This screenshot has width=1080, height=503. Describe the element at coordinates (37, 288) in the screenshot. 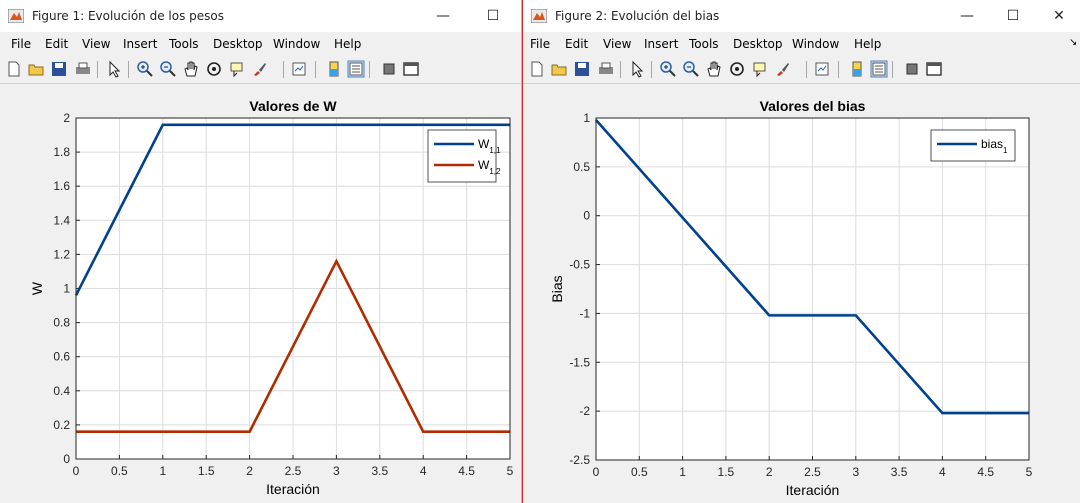

I see `y-axis-label: W` at that location.